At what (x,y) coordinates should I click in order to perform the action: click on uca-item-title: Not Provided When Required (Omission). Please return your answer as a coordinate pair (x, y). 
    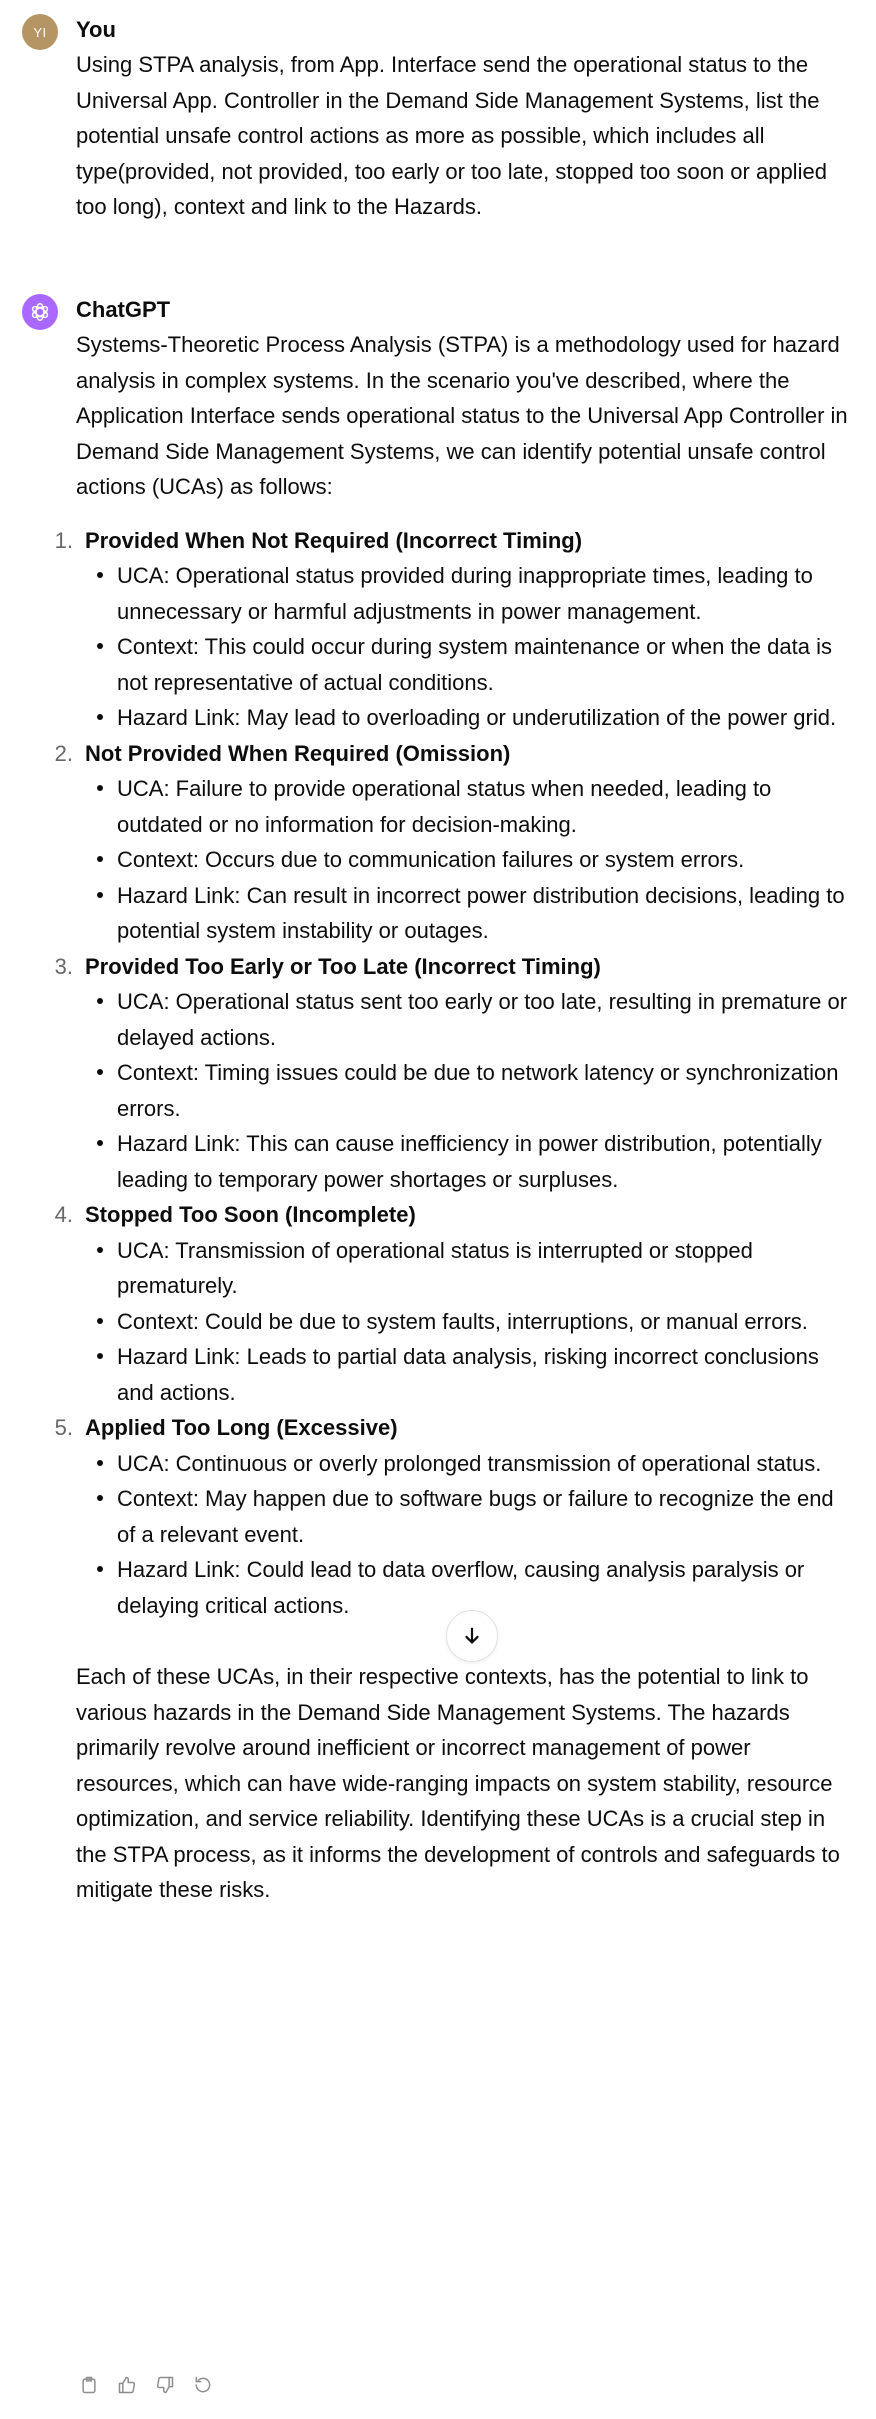
    Looking at the image, I should click on (298, 753).